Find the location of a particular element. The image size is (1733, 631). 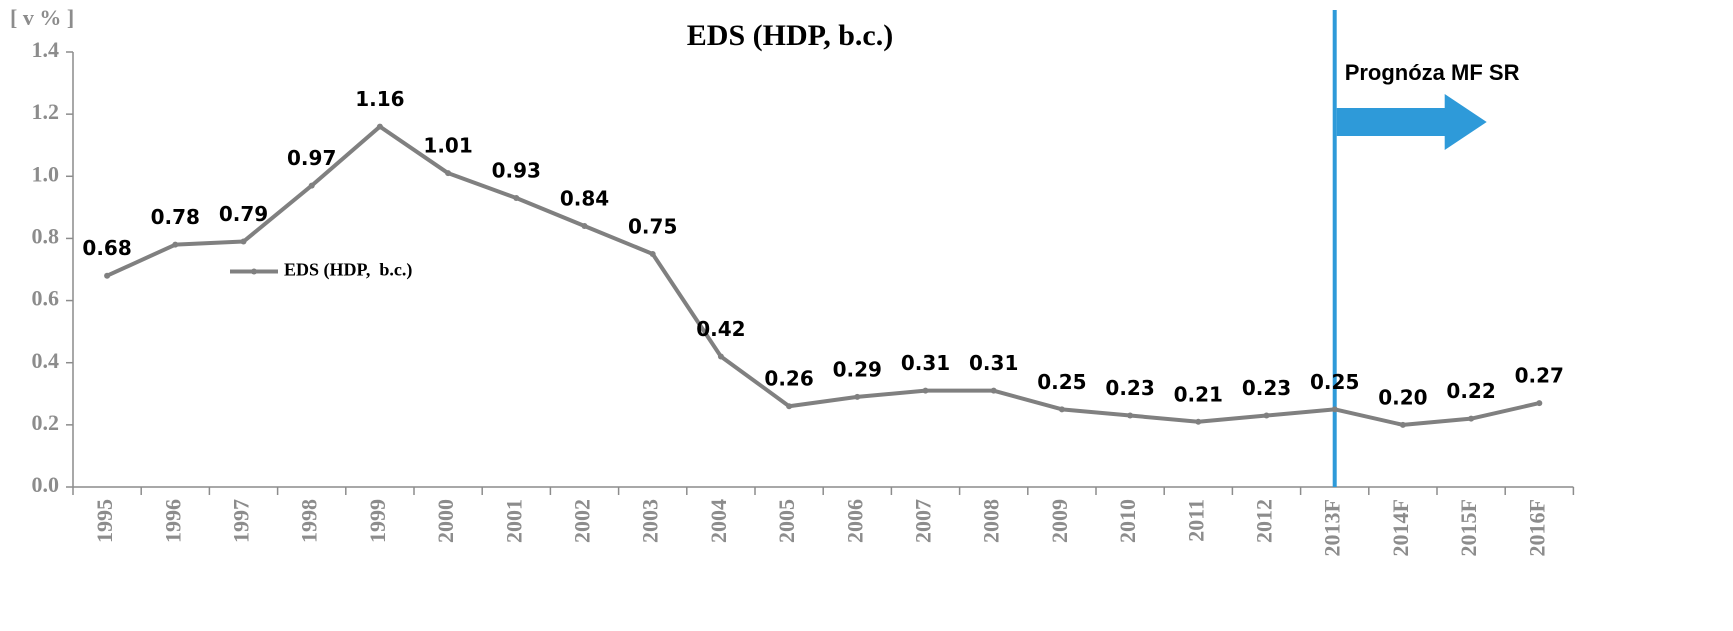

y-tick-label: 1.0 is located at coordinates (46, 173).